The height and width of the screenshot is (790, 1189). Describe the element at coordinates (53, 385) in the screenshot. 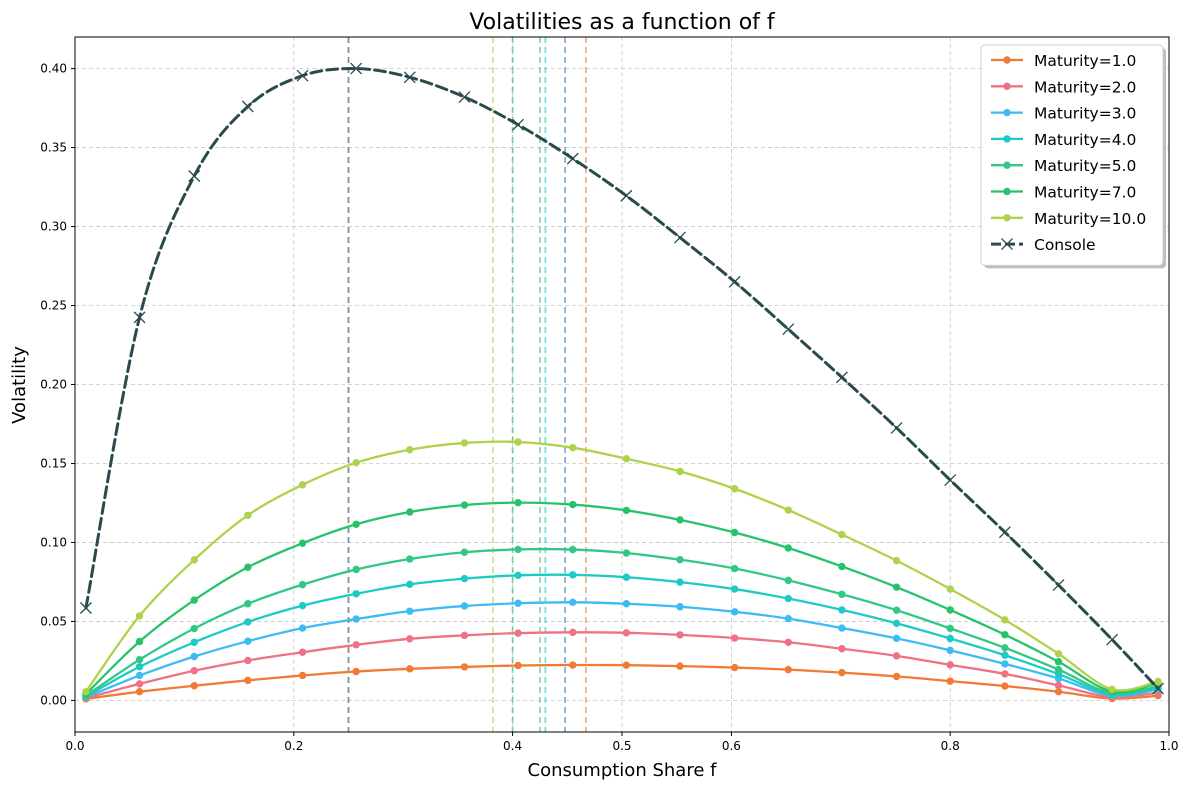

I see `y-tick-label: 0.20` at that location.